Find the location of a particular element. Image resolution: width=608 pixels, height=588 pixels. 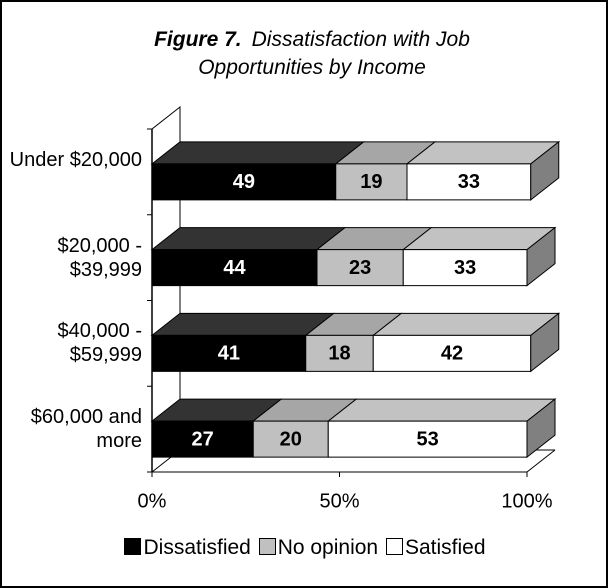

value-label: 49 is located at coordinates (244, 182).